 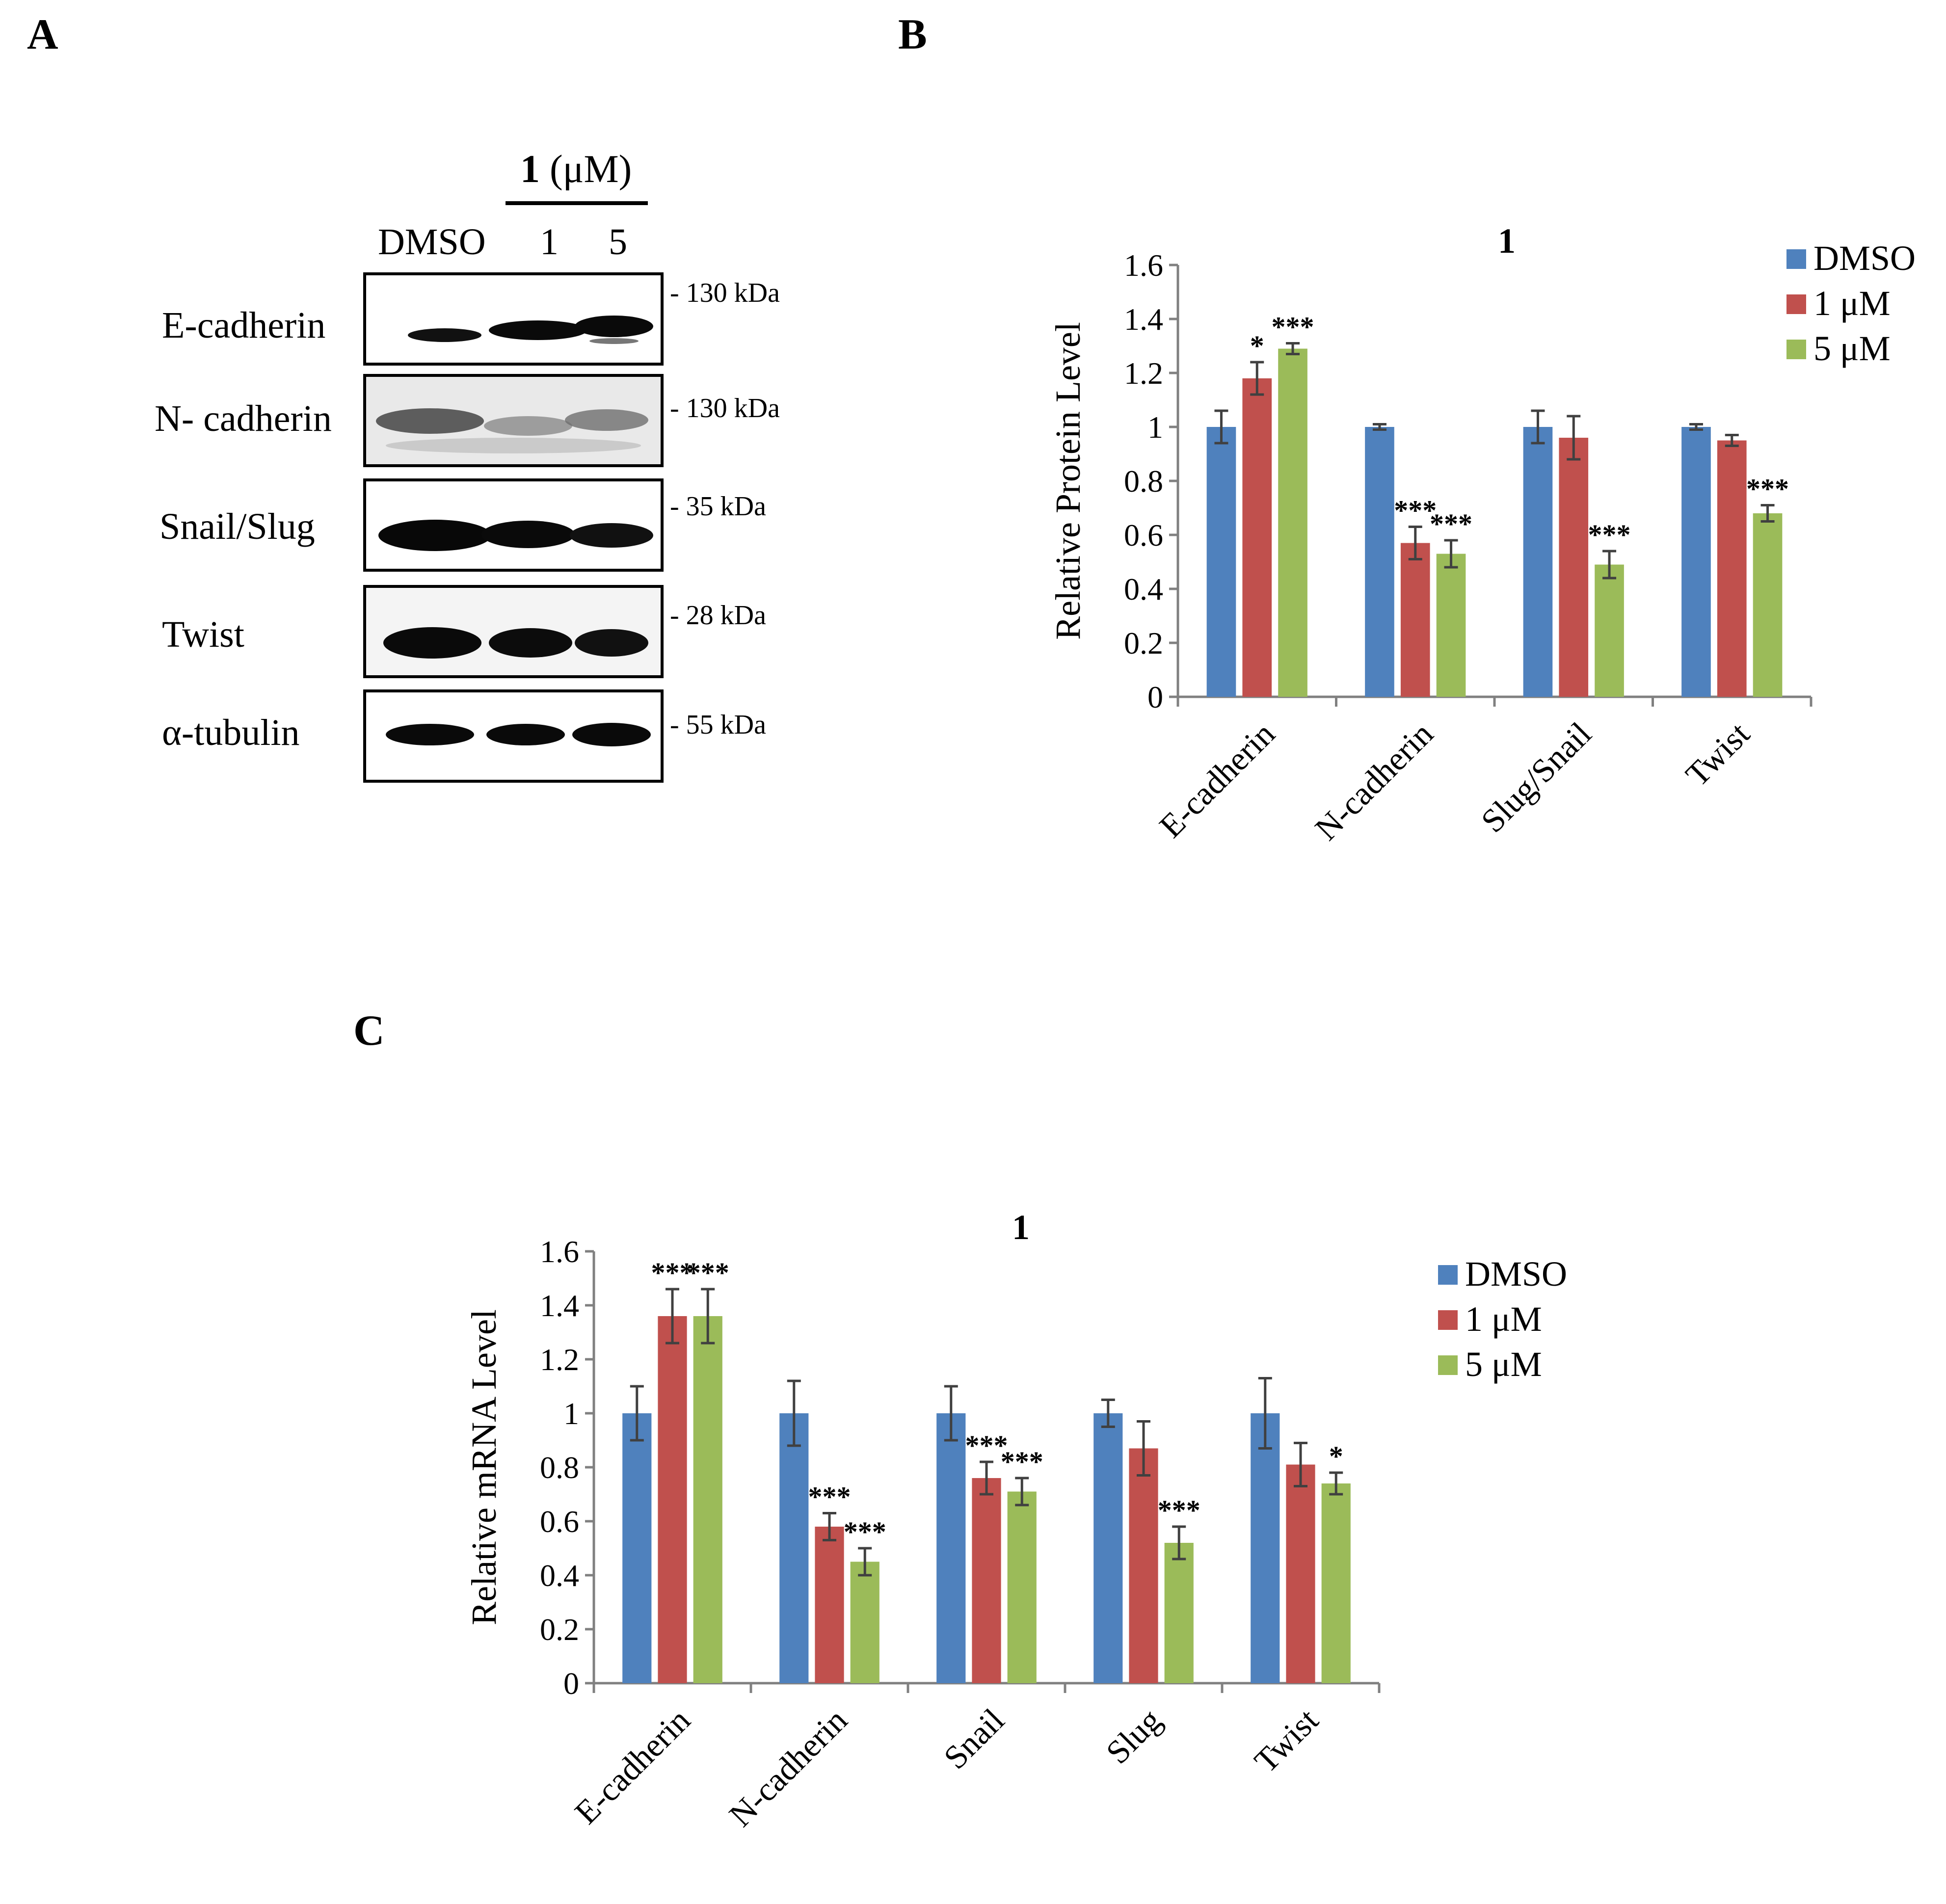 What do you see at coordinates (591, 169) in the screenshot?
I see `treatment-unit: (μM)` at bounding box center [591, 169].